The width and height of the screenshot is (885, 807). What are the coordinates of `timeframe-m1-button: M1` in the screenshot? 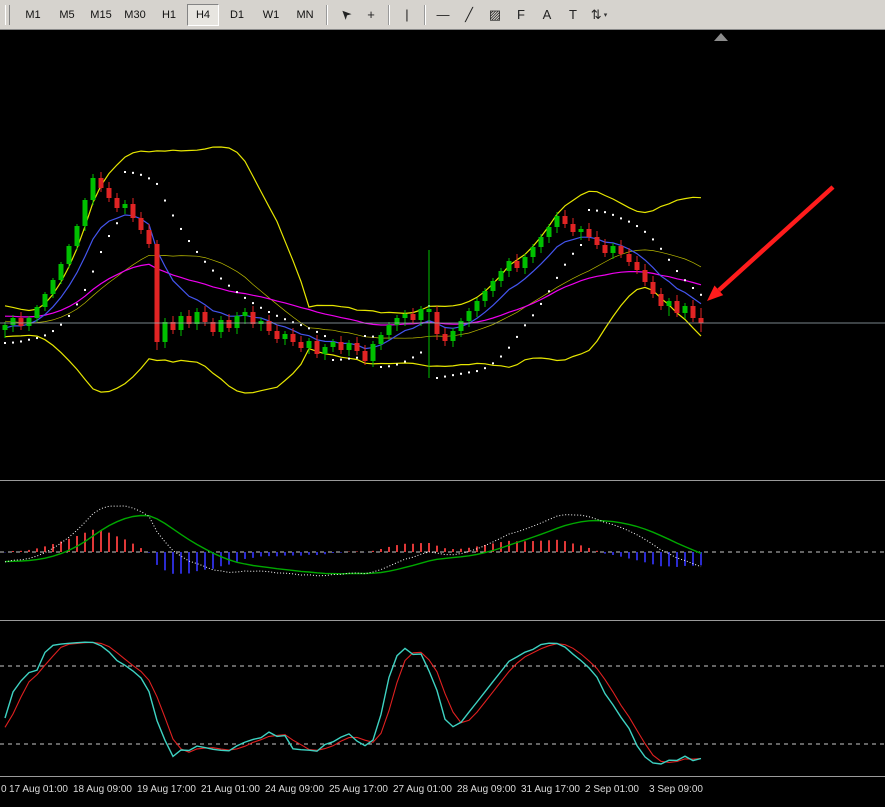 It's located at (33, 14).